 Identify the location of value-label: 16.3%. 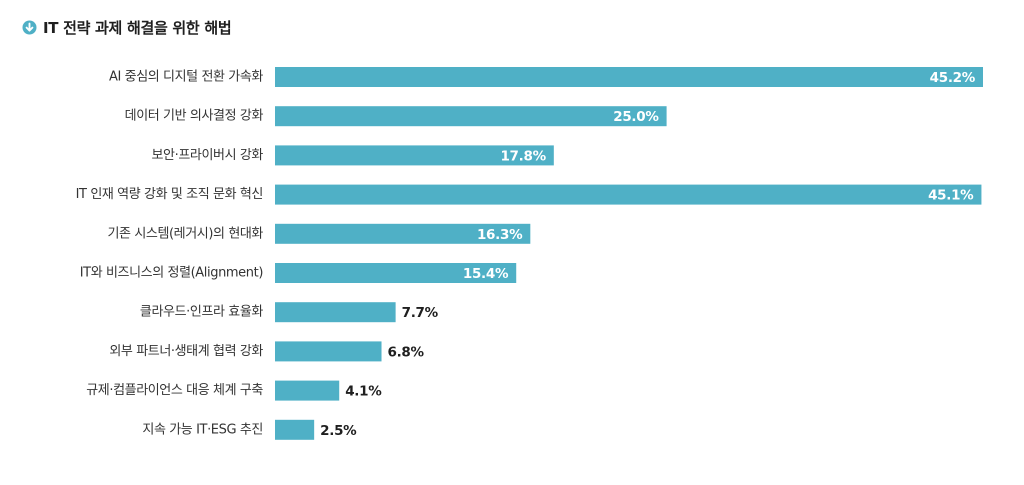
(500, 235).